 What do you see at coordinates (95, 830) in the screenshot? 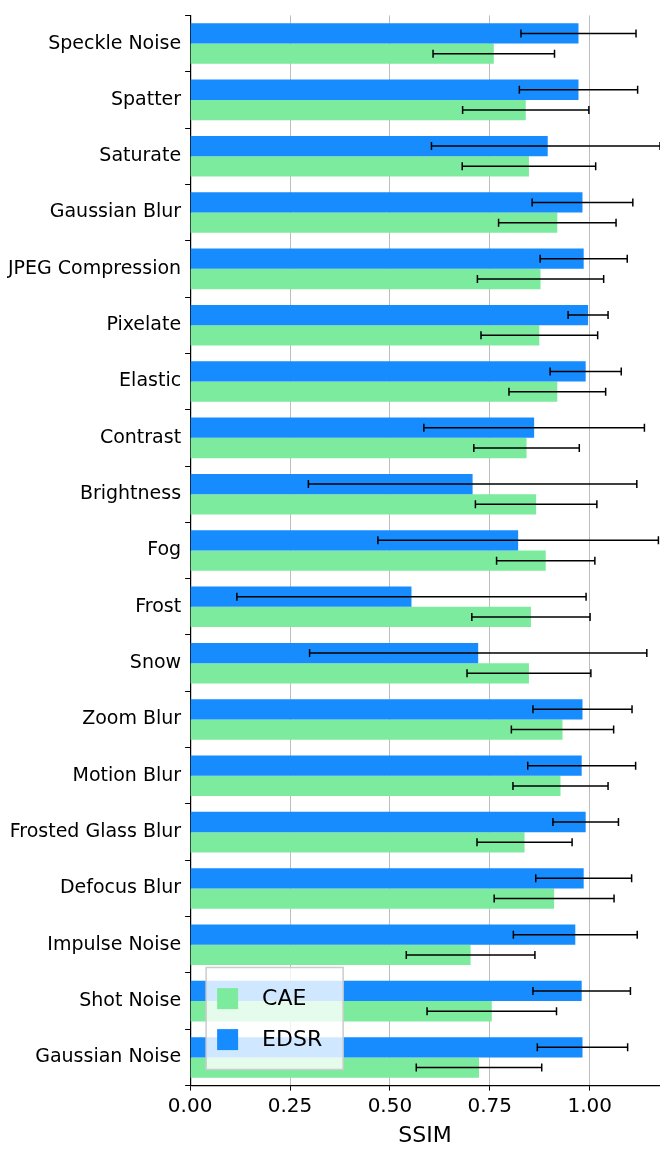
I see `y-tick-label: Frosted Glass Blur` at bounding box center [95, 830].